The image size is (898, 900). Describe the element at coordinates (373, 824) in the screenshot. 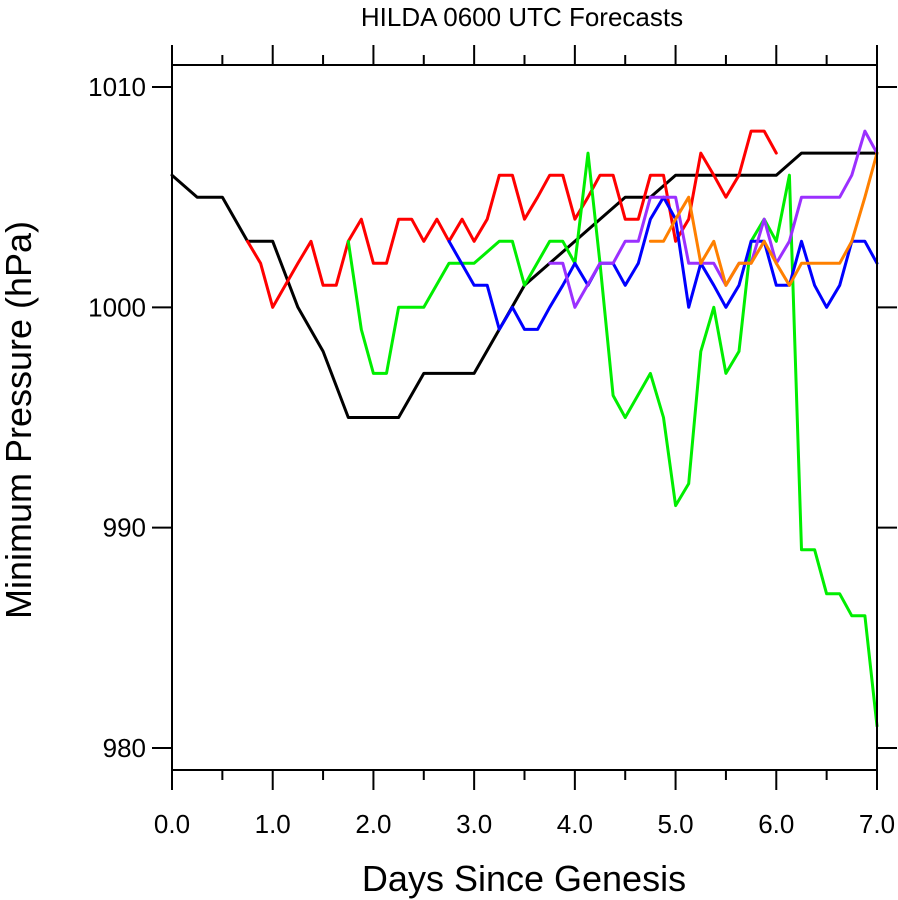

I see `x-tick-label: 2.0` at that location.